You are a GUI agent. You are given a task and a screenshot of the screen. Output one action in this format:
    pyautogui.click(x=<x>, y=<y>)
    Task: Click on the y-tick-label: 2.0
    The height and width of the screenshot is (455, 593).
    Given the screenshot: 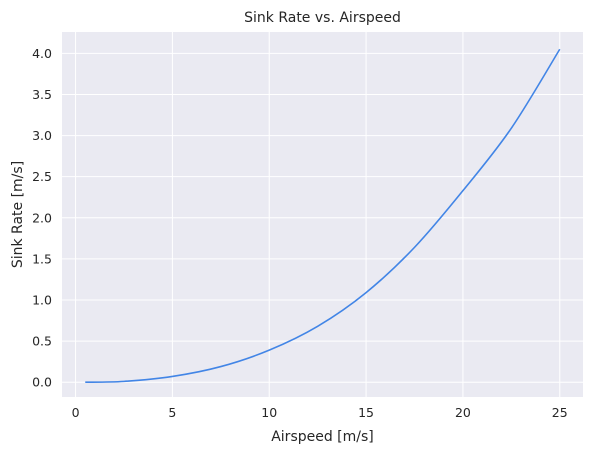 What is the action you would take?
    pyautogui.click(x=42, y=217)
    